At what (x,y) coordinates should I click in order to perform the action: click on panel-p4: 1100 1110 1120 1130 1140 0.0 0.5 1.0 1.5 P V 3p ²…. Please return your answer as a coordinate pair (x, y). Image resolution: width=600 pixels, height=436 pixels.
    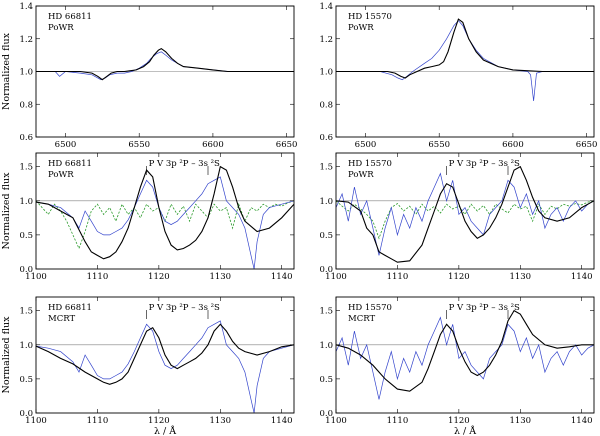
    Looking at the image, I should click on (457, 217).